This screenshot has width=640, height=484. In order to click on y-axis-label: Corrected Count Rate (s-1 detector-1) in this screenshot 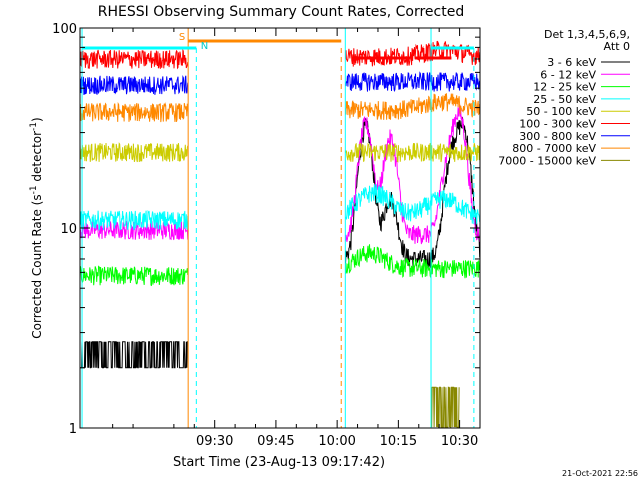, I will do `click(36, 227)`.